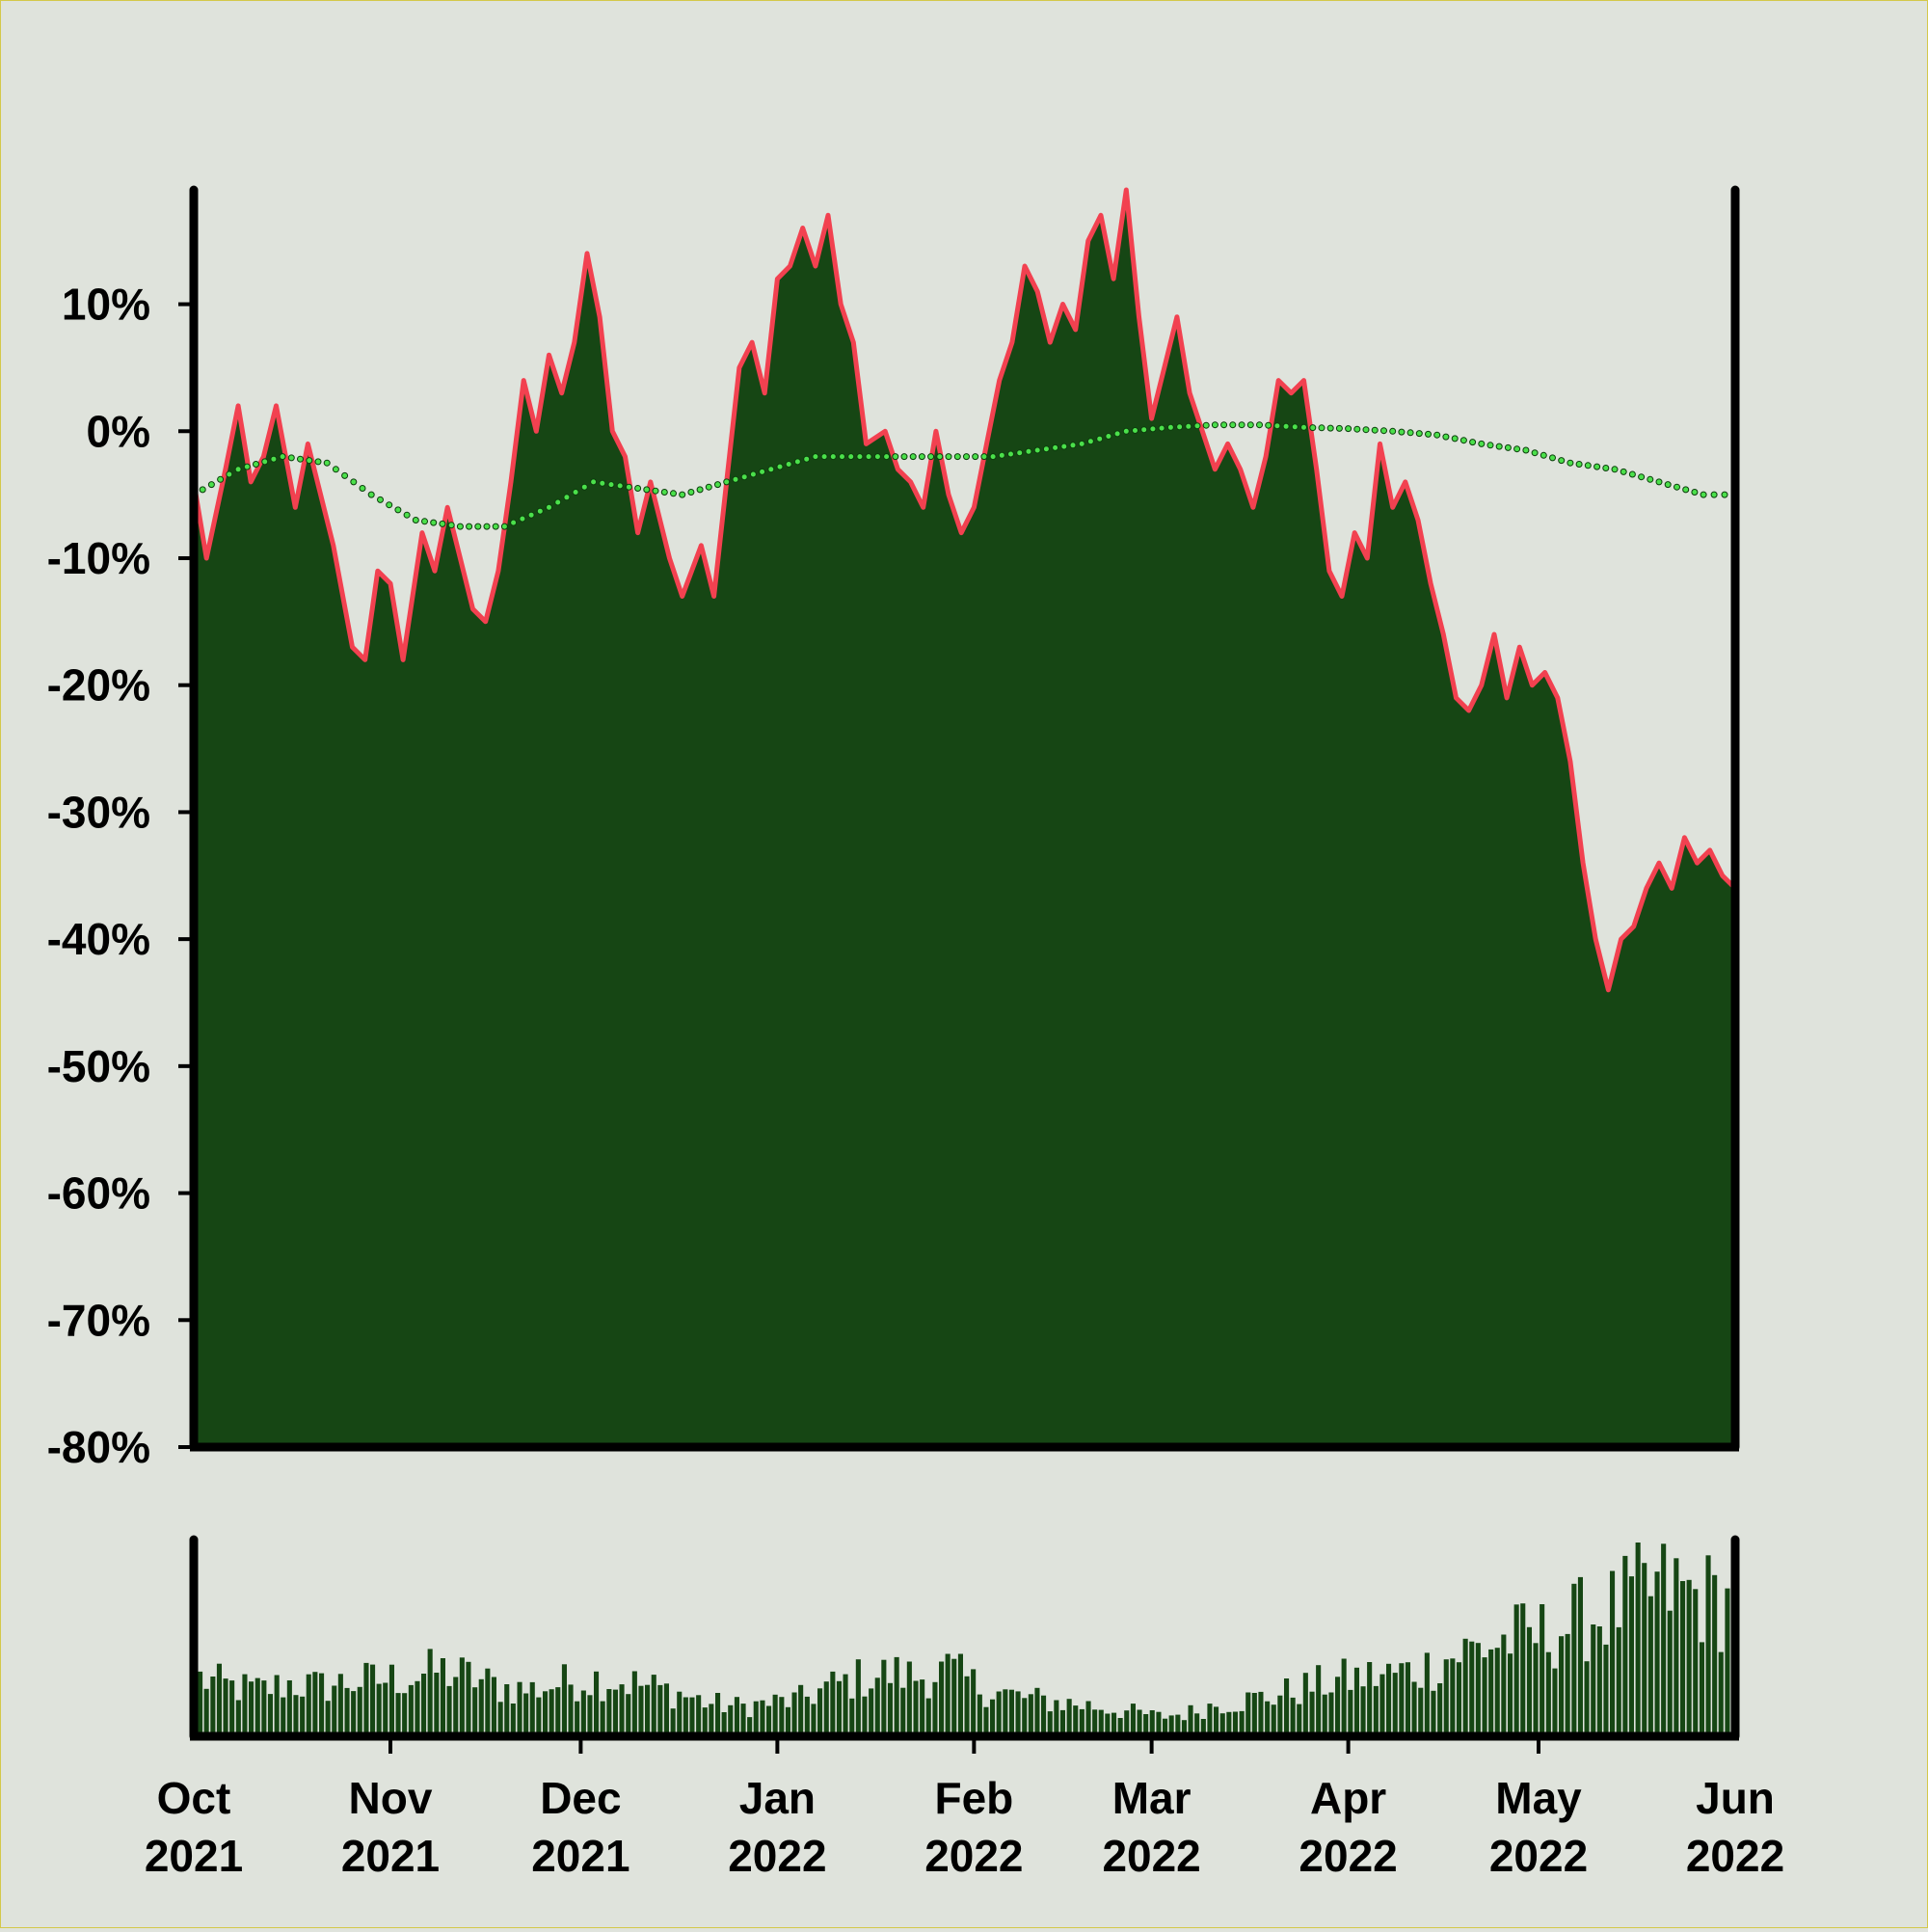 The image size is (1928, 1932). What do you see at coordinates (194, 1856) in the screenshot?
I see `x-tick-label-year: 2021` at bounding box center [194, 1856].